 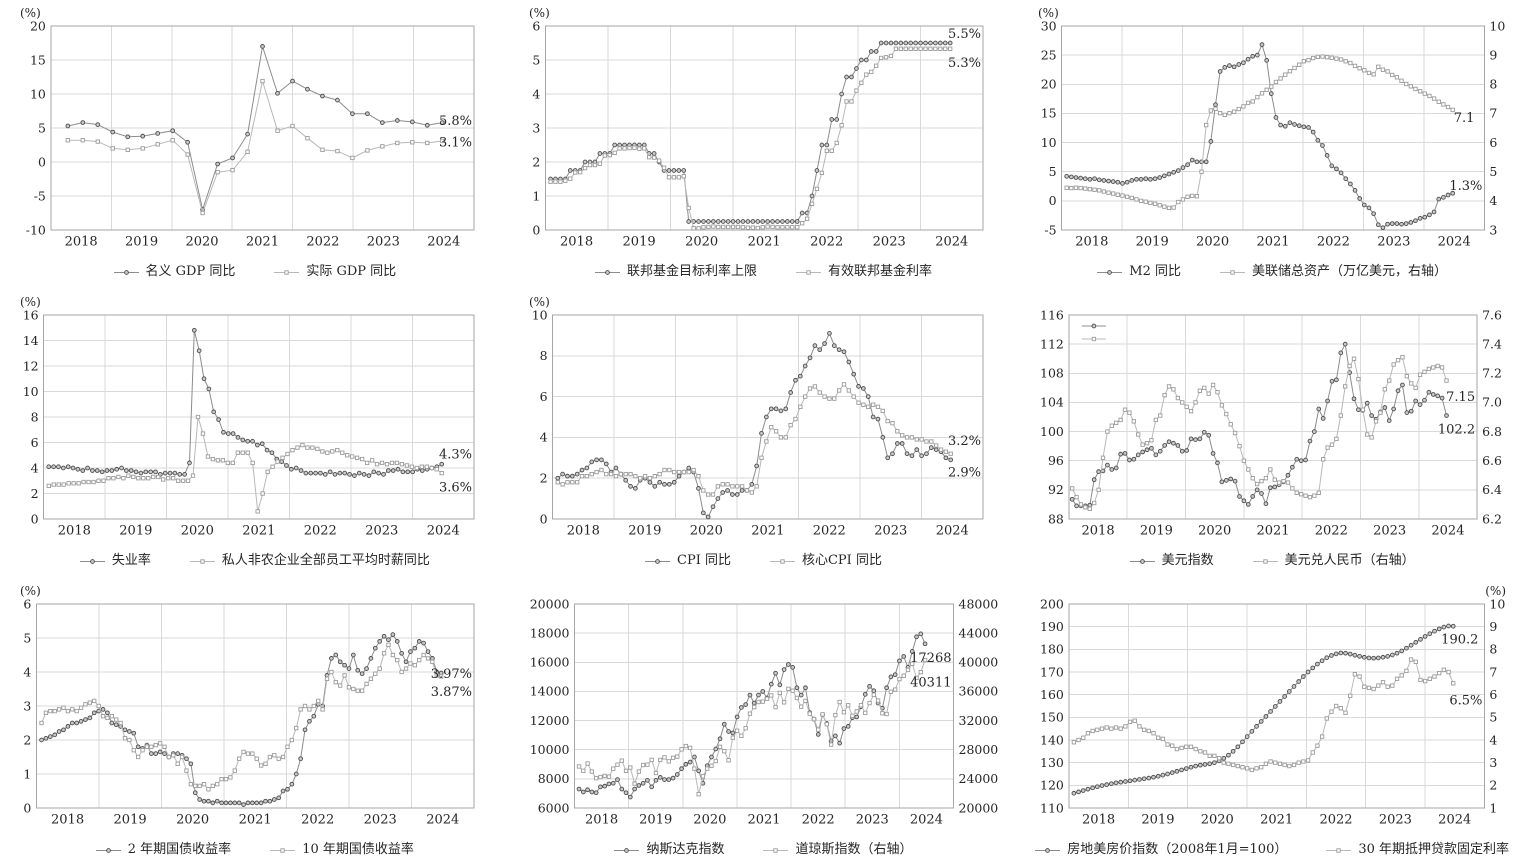 I want to click on svg-text: 20, so click(x=1048, y=84).